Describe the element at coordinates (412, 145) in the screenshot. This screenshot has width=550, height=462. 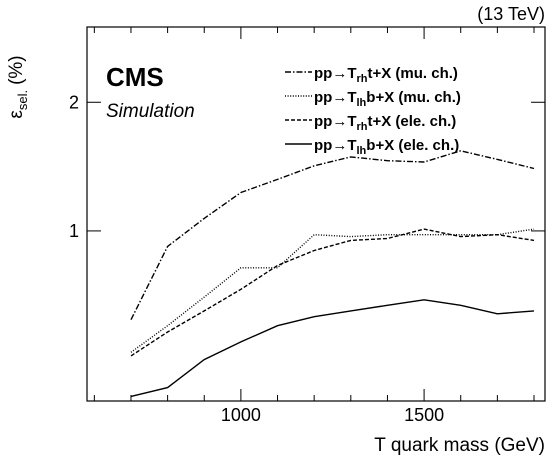
I see `legend-post: b+X (ele. ch.)` at that location.